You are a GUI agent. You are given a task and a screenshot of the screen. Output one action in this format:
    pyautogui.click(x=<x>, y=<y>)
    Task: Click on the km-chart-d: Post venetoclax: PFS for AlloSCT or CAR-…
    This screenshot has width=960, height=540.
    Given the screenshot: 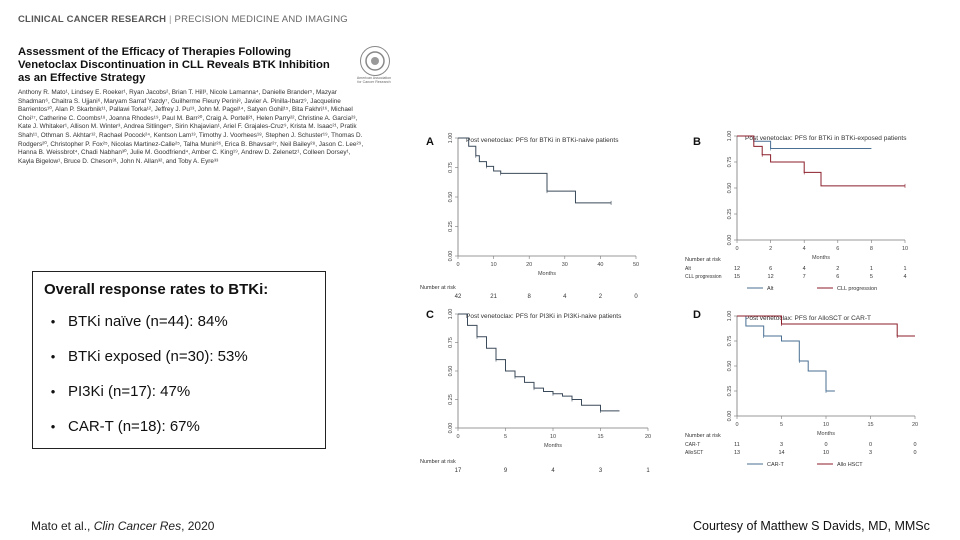 What is the action you would take?
    pyautogui.click(x=801, y=389)
    